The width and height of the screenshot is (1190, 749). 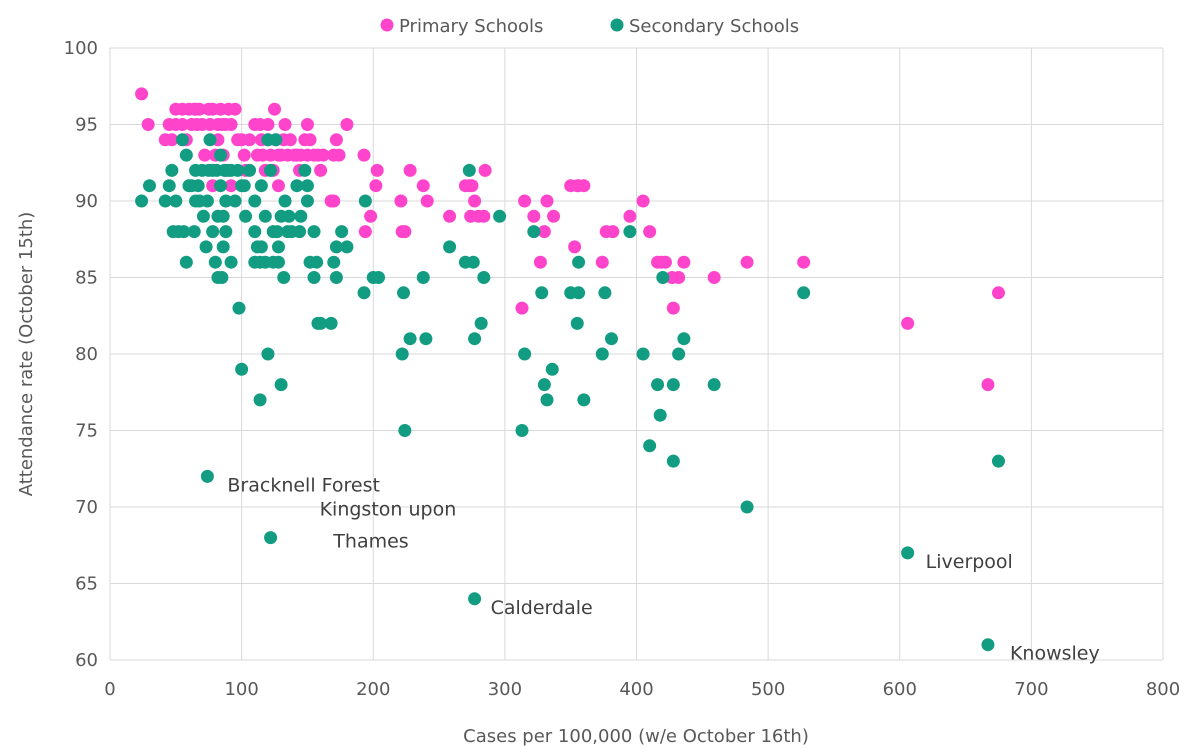 I want to click on y-tick-label: 85, so click(x=86, y=278).